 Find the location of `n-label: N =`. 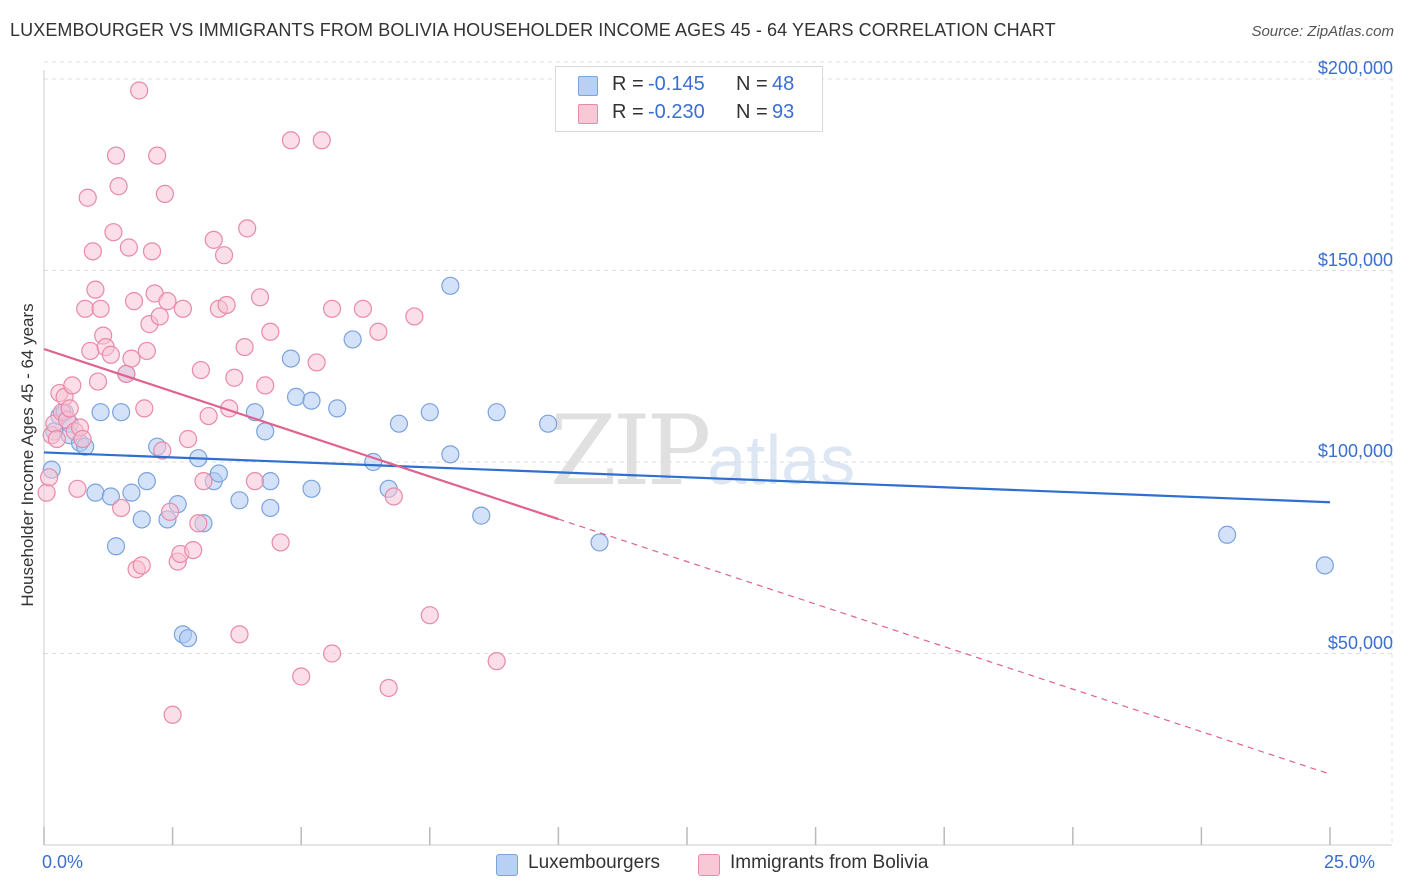

n-label: N = is located at coordinates (752, 84).